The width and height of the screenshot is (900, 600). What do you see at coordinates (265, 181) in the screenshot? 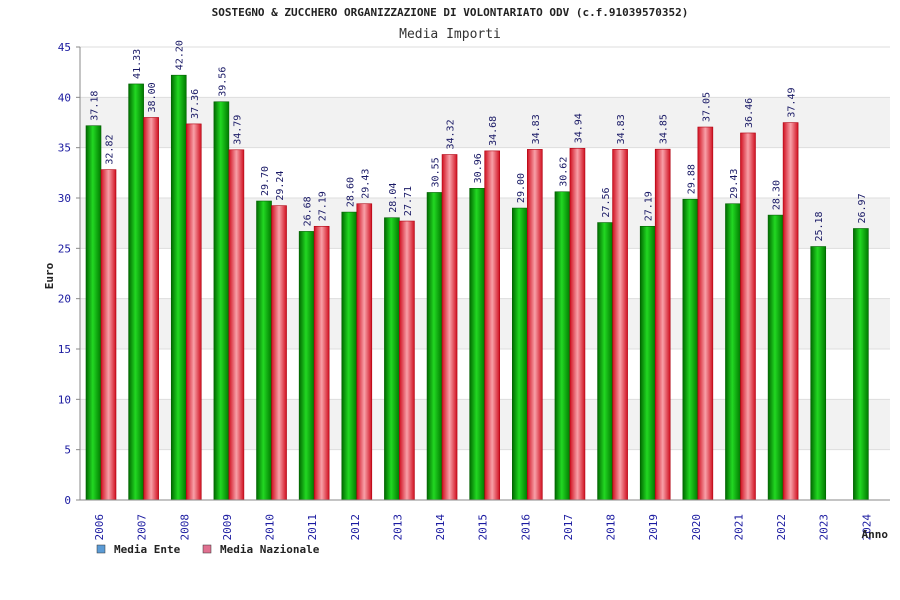
I see `data-label: 29.70` at bounding box center [265, 181].